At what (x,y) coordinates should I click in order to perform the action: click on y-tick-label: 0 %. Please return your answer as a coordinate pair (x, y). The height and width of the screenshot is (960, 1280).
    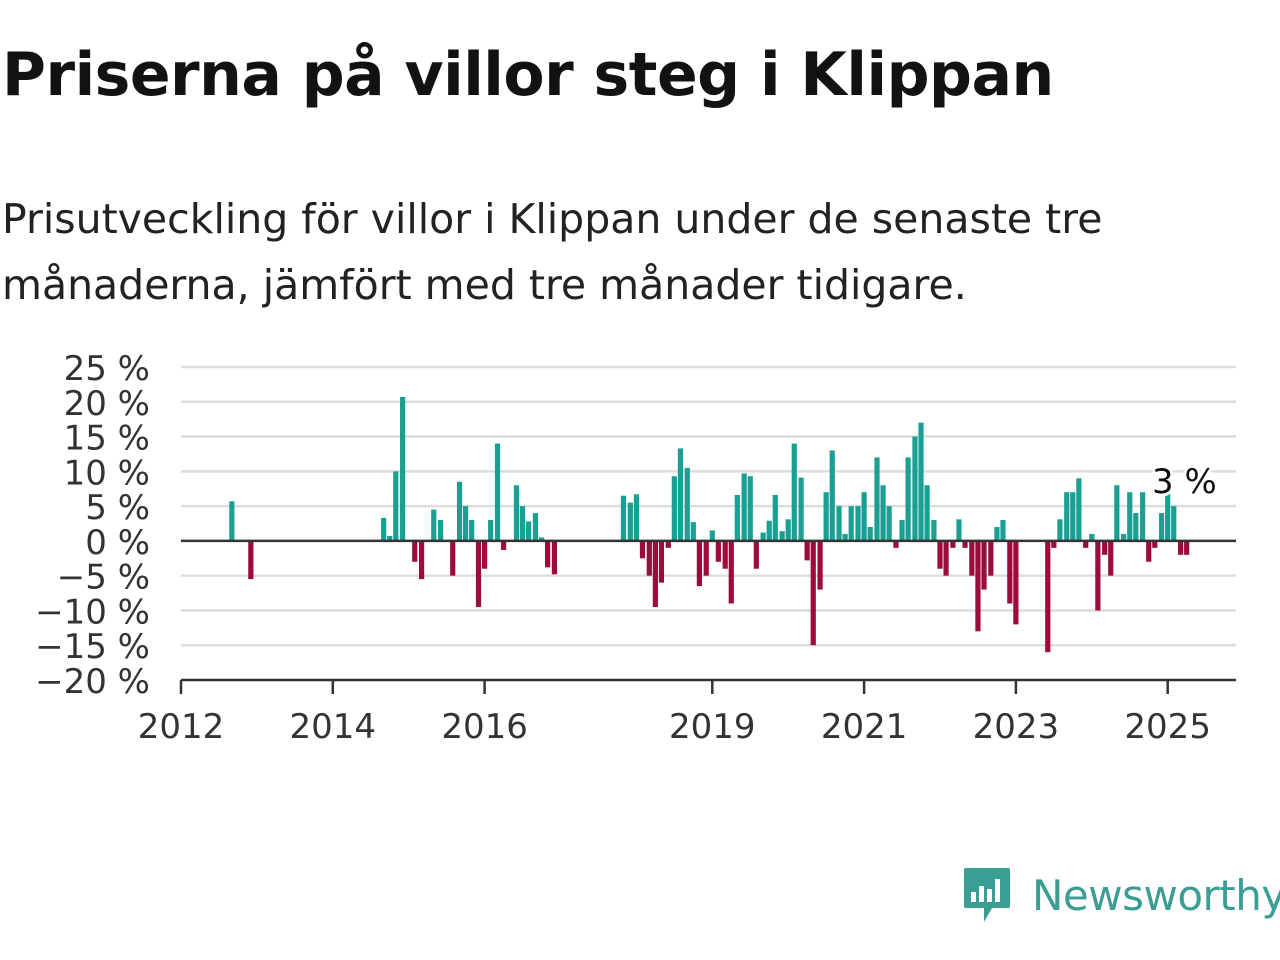
    Looking at the image, I should click on (117, 543).